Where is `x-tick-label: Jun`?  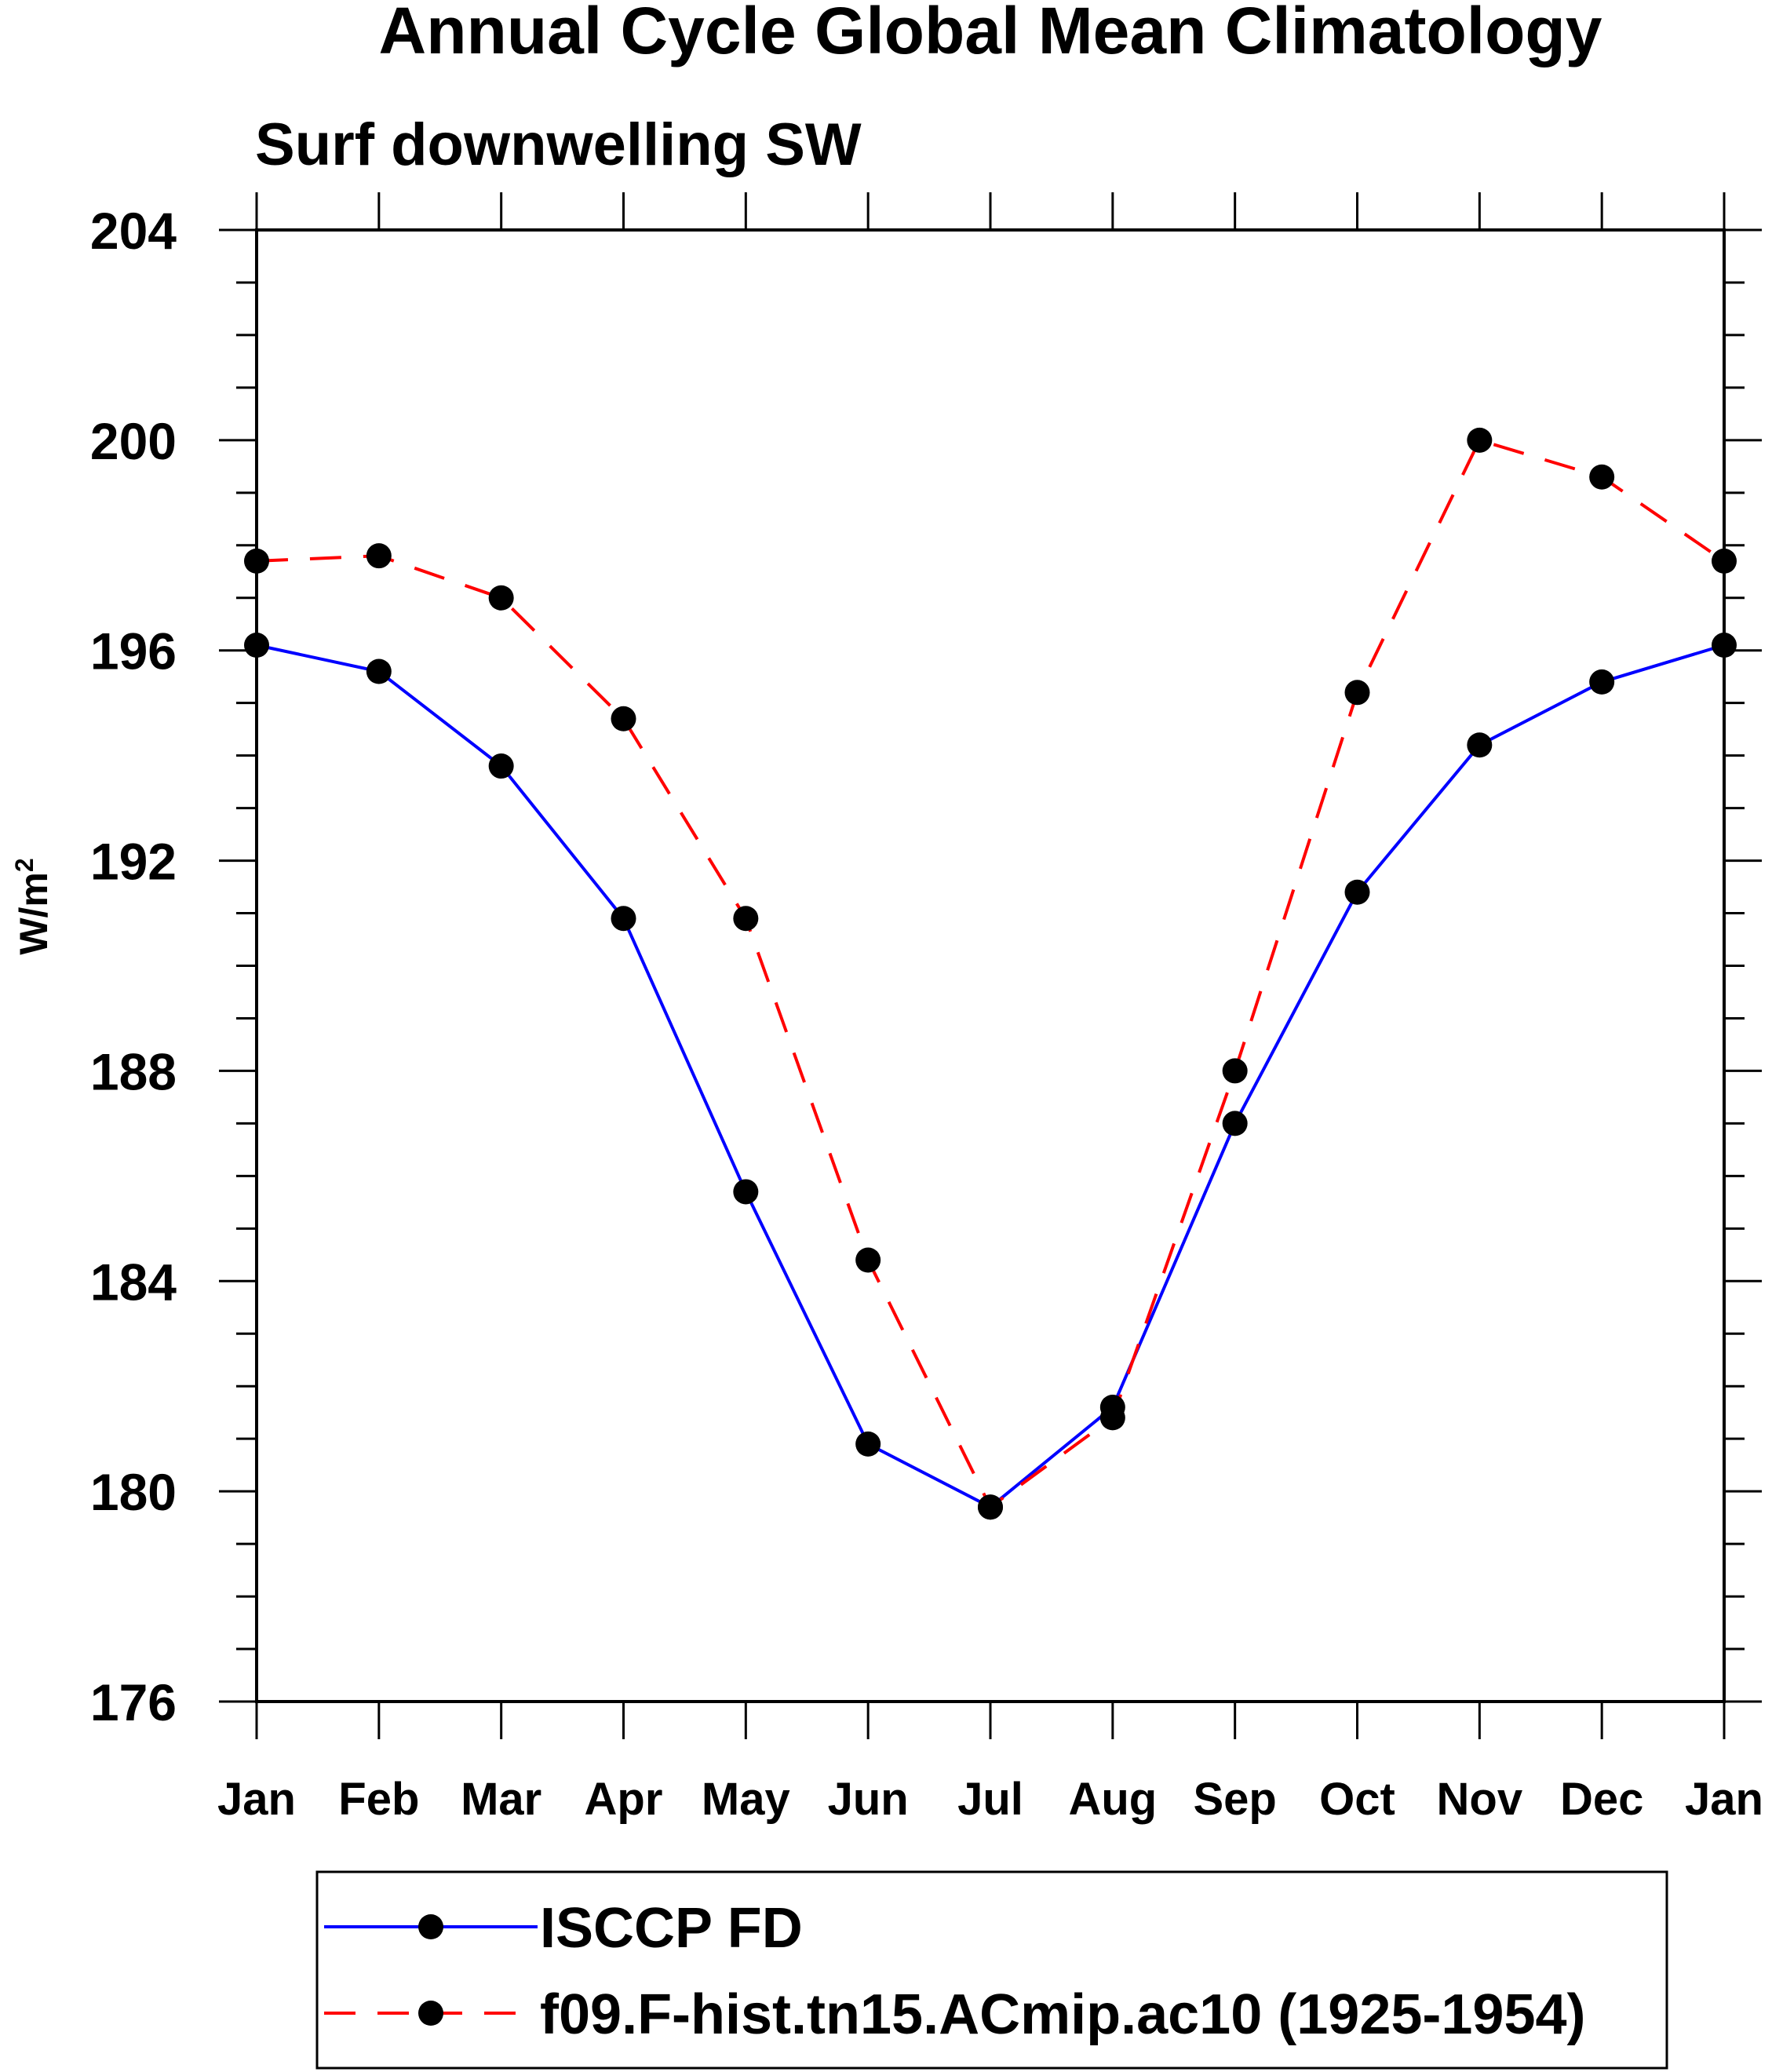 x-tick-label: Jun is located at coordinates (868, 1799).